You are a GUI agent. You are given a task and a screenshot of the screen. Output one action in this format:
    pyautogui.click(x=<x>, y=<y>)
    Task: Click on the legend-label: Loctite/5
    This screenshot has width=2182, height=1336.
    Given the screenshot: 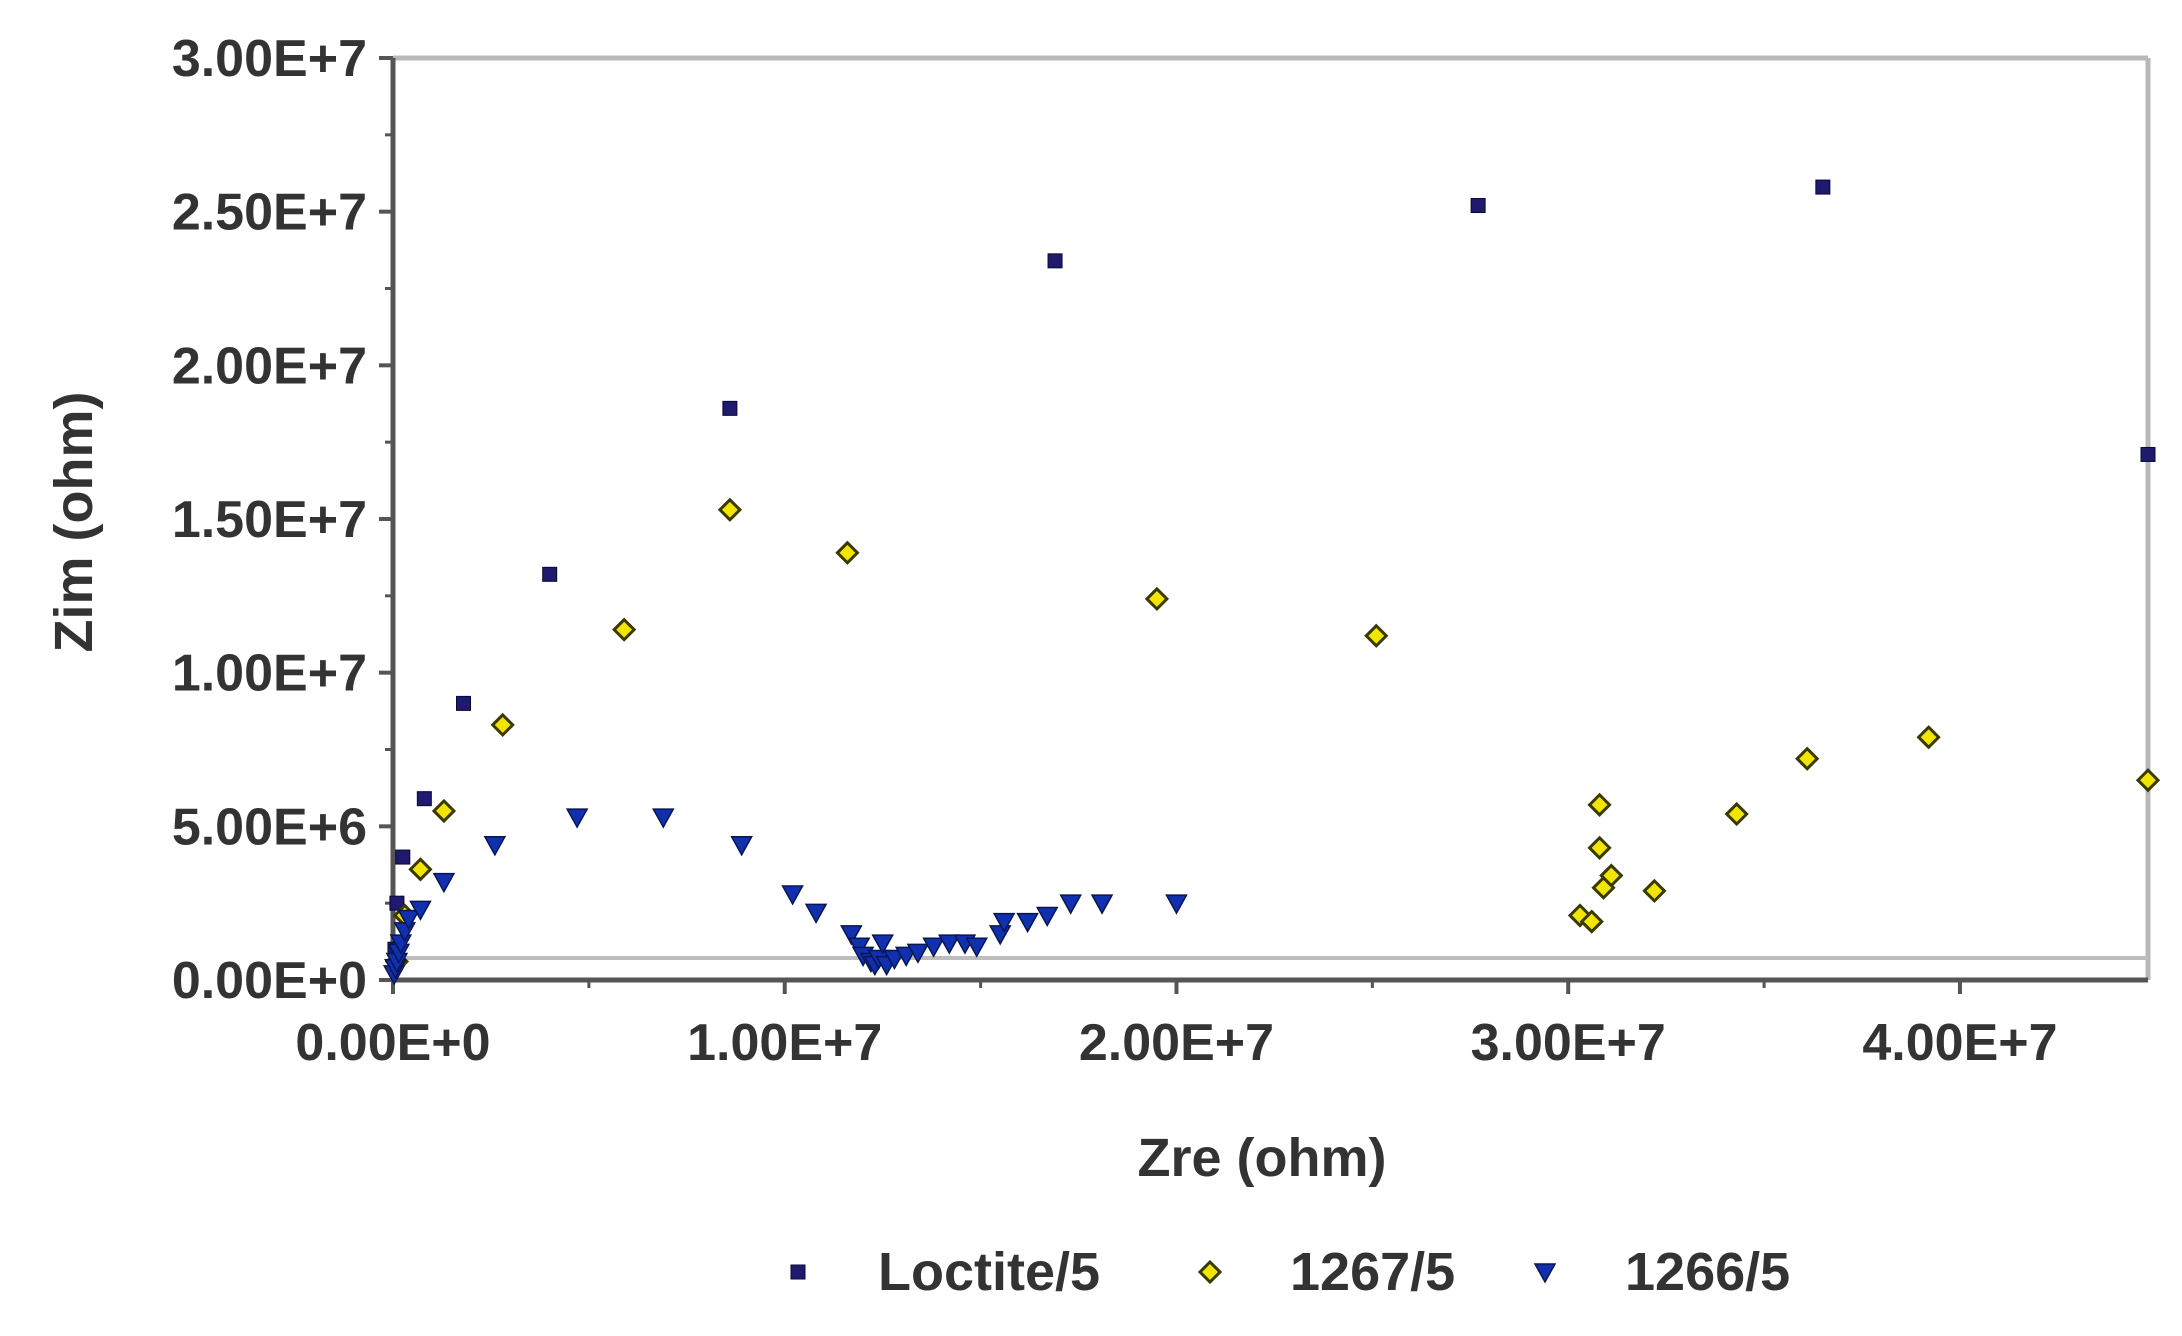 What is the action you would take?
    pyautogui.click(x=989, y=1272)
    